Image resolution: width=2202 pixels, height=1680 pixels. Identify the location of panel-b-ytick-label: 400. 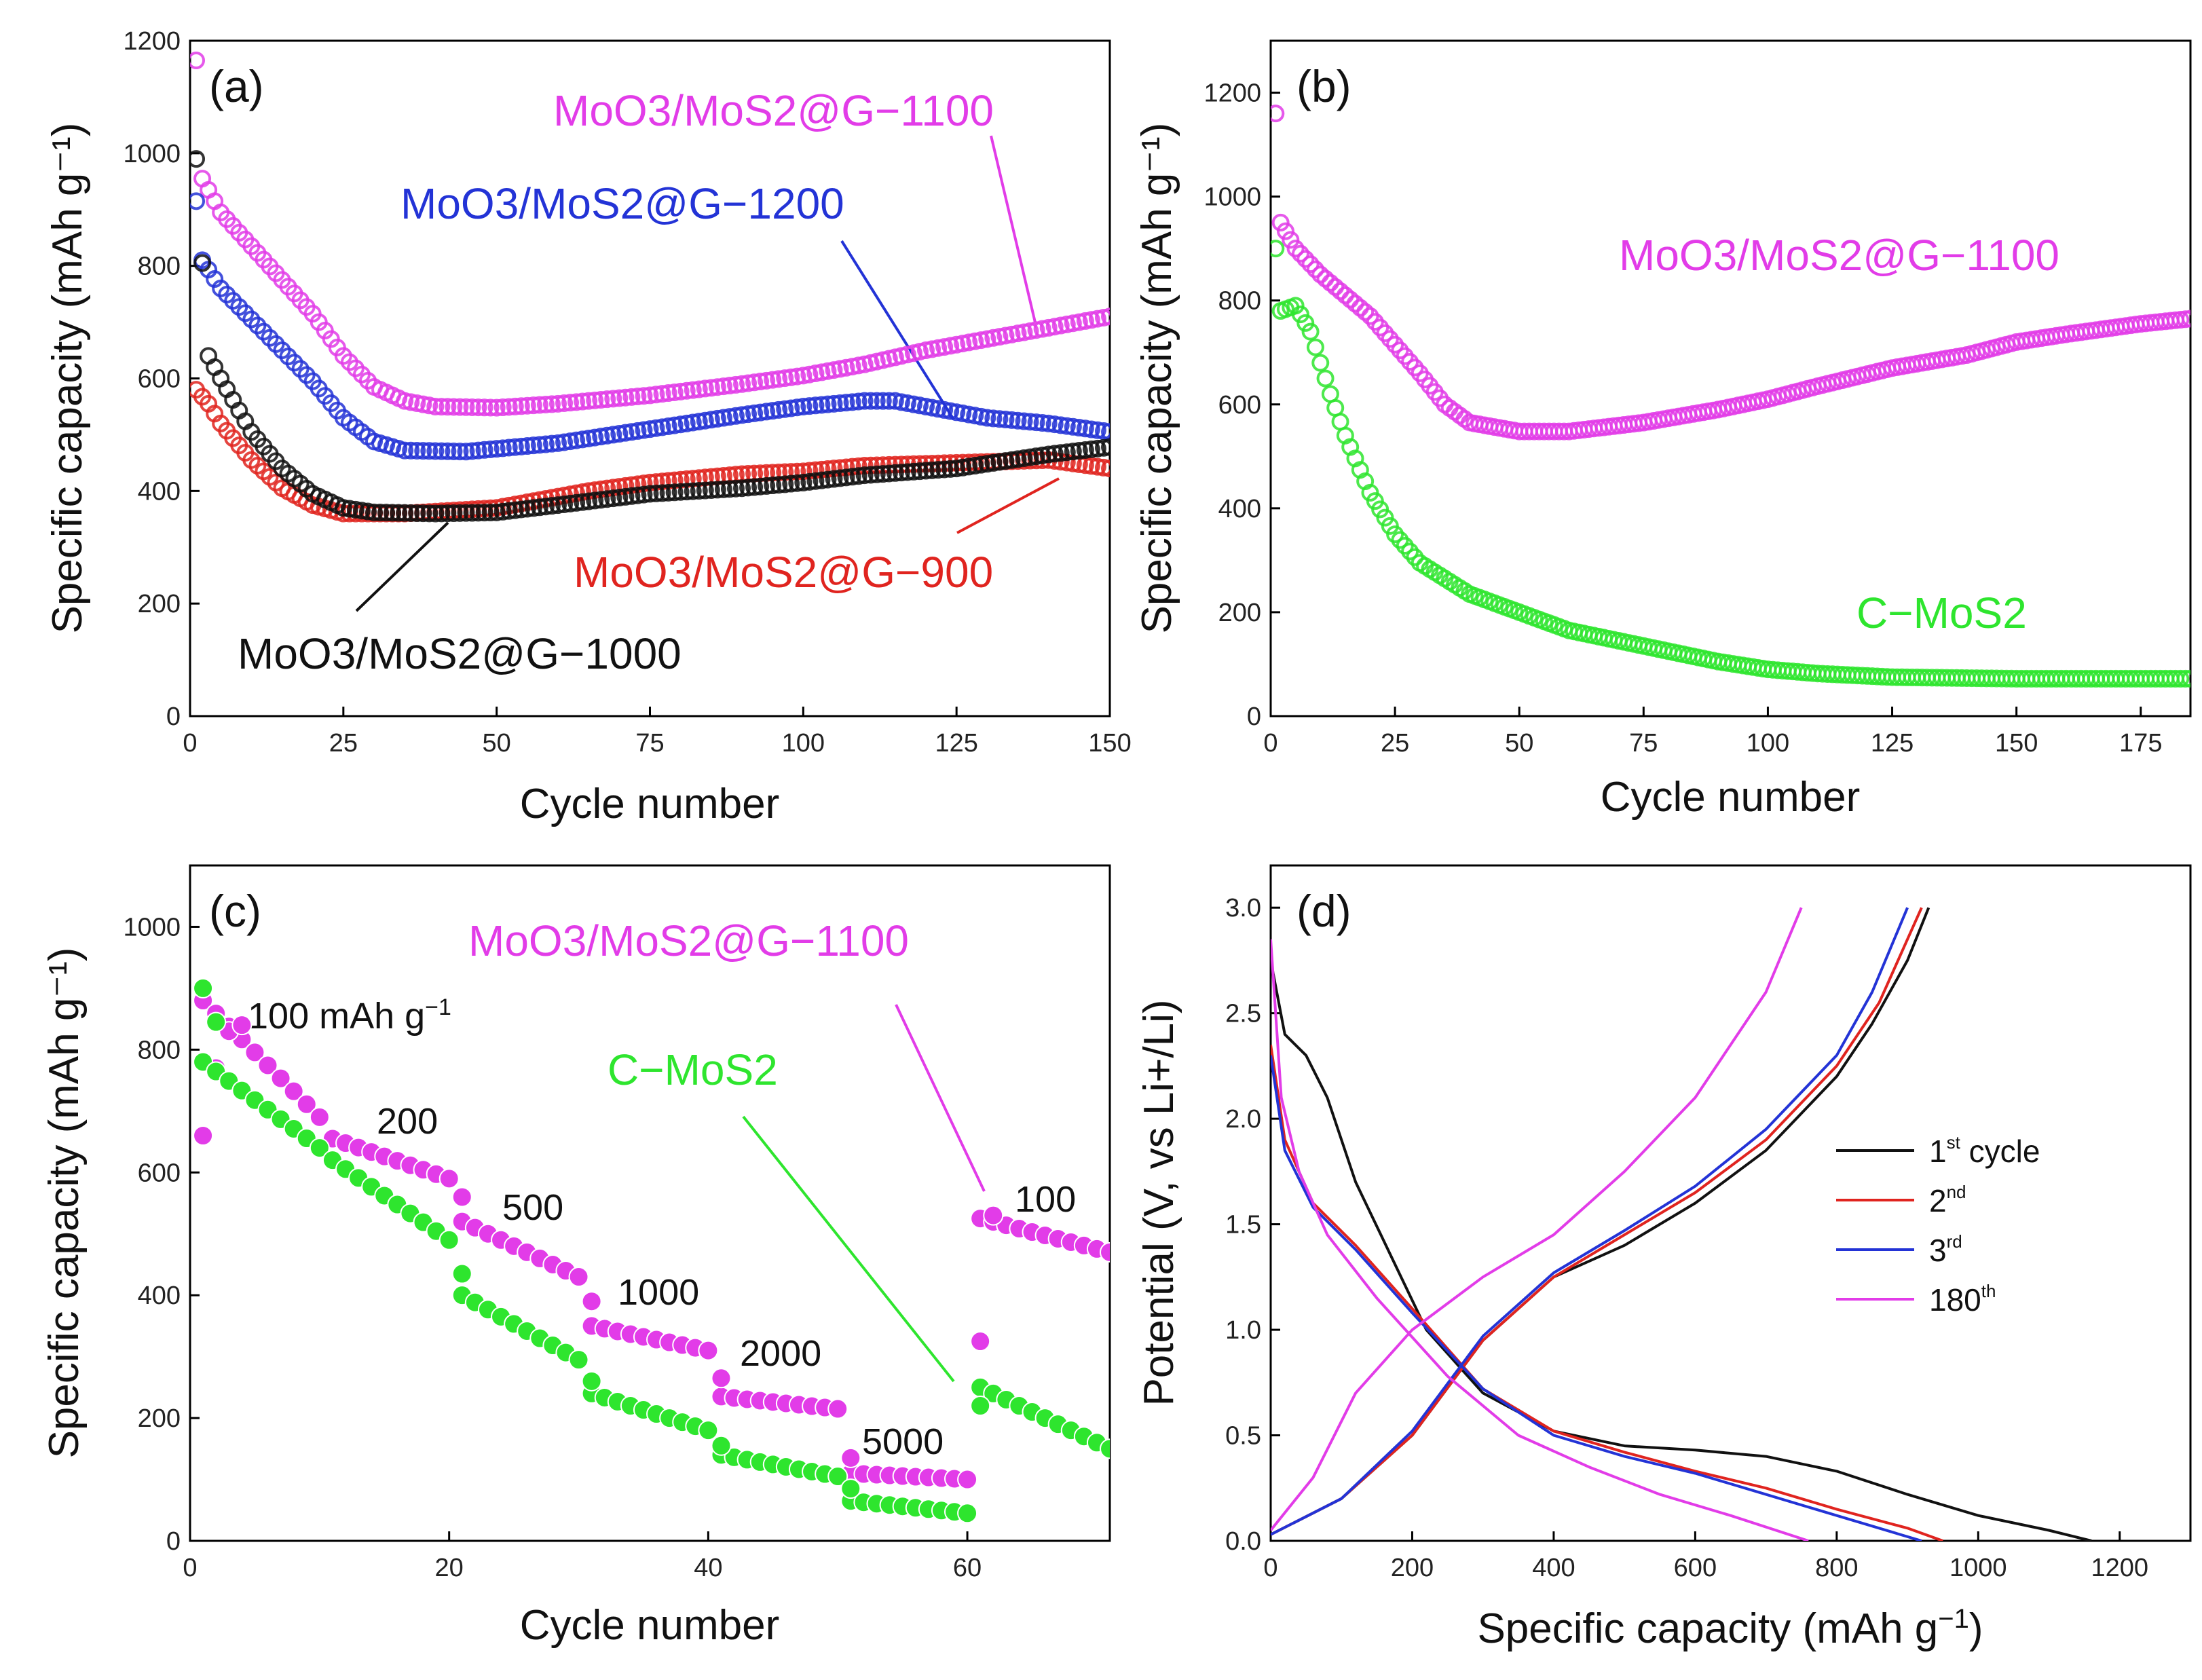
(1239, 509).